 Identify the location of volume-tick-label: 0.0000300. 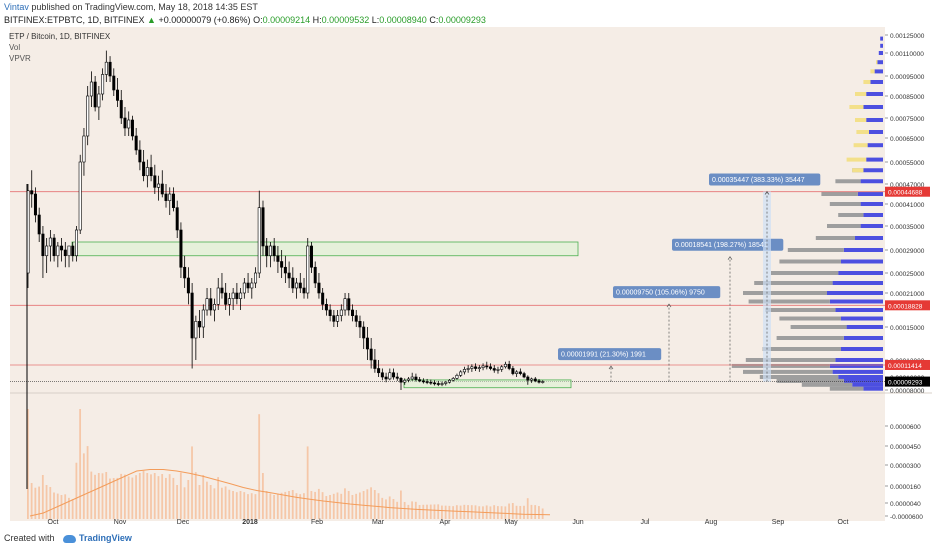
(905, 466).